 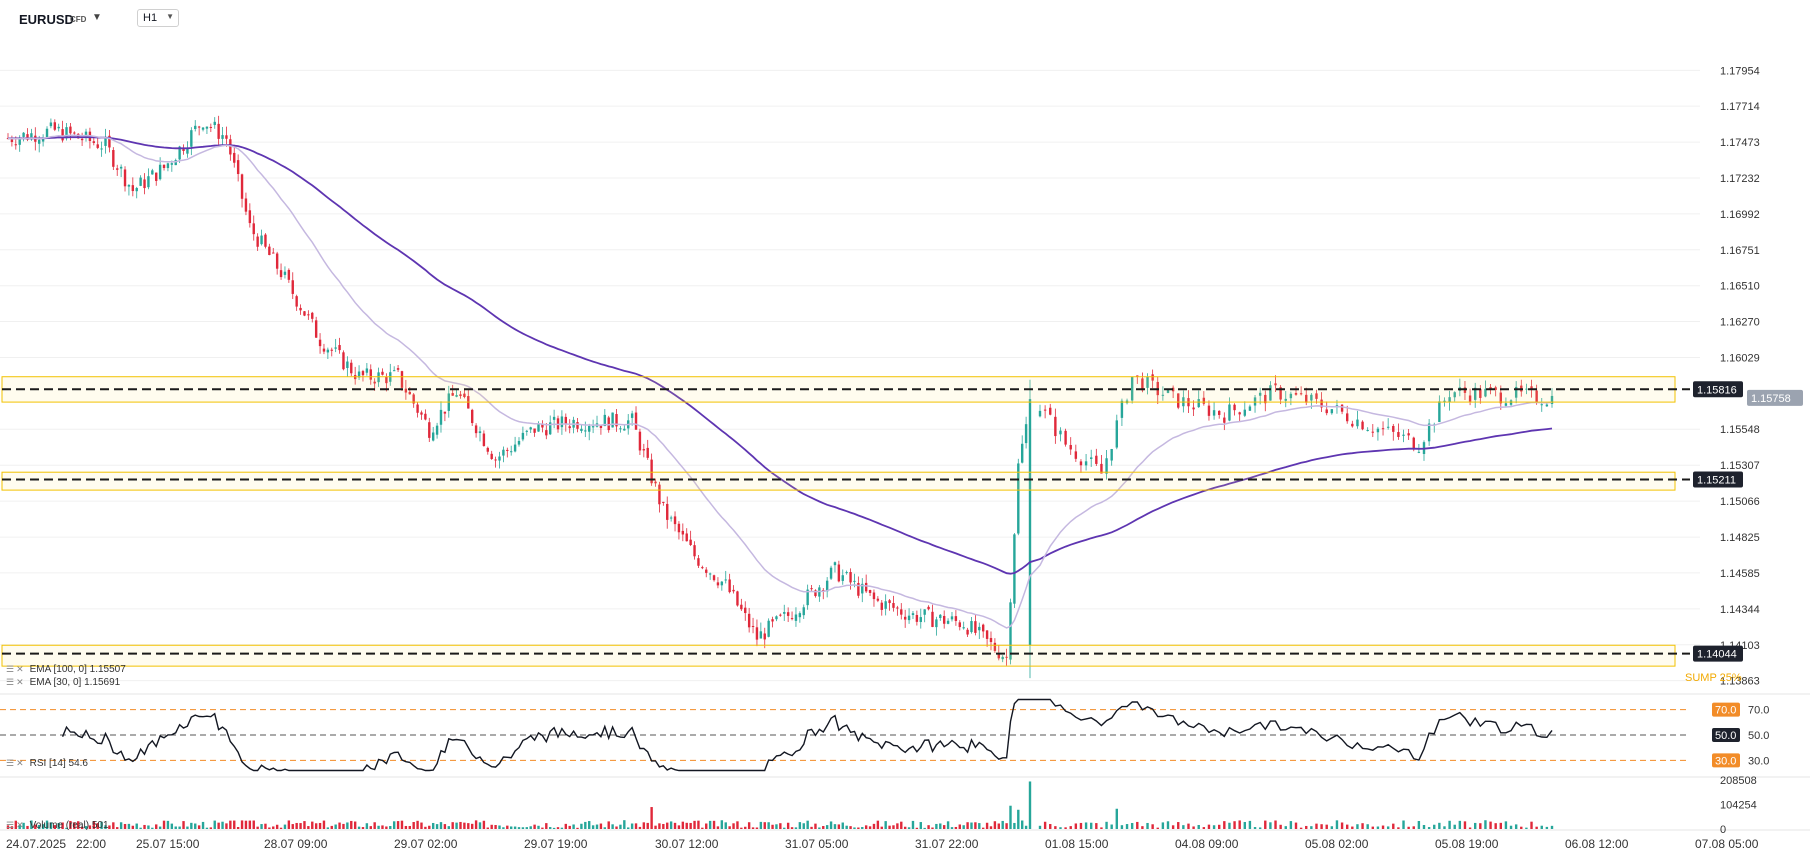 What do you see at coordinates (1775, 397) in the screenshot?
I see `last-price-tag` at bounding box center [1775, 397].